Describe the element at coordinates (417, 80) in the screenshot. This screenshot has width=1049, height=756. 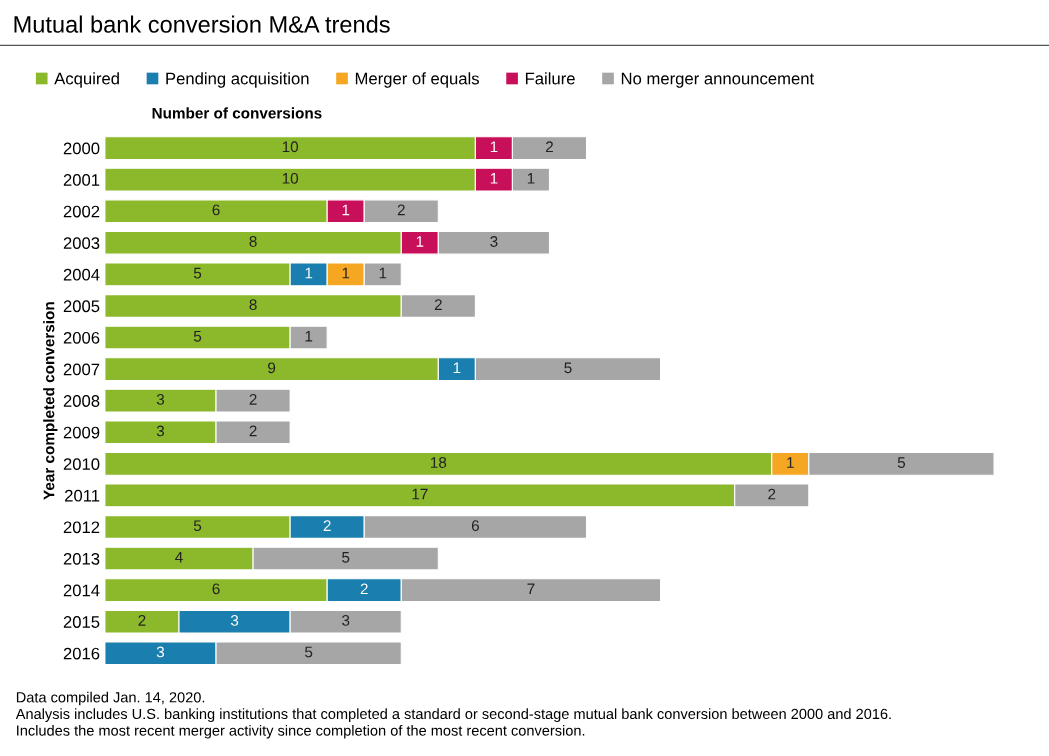
I see `legend-label: Merger of equals` at that location.